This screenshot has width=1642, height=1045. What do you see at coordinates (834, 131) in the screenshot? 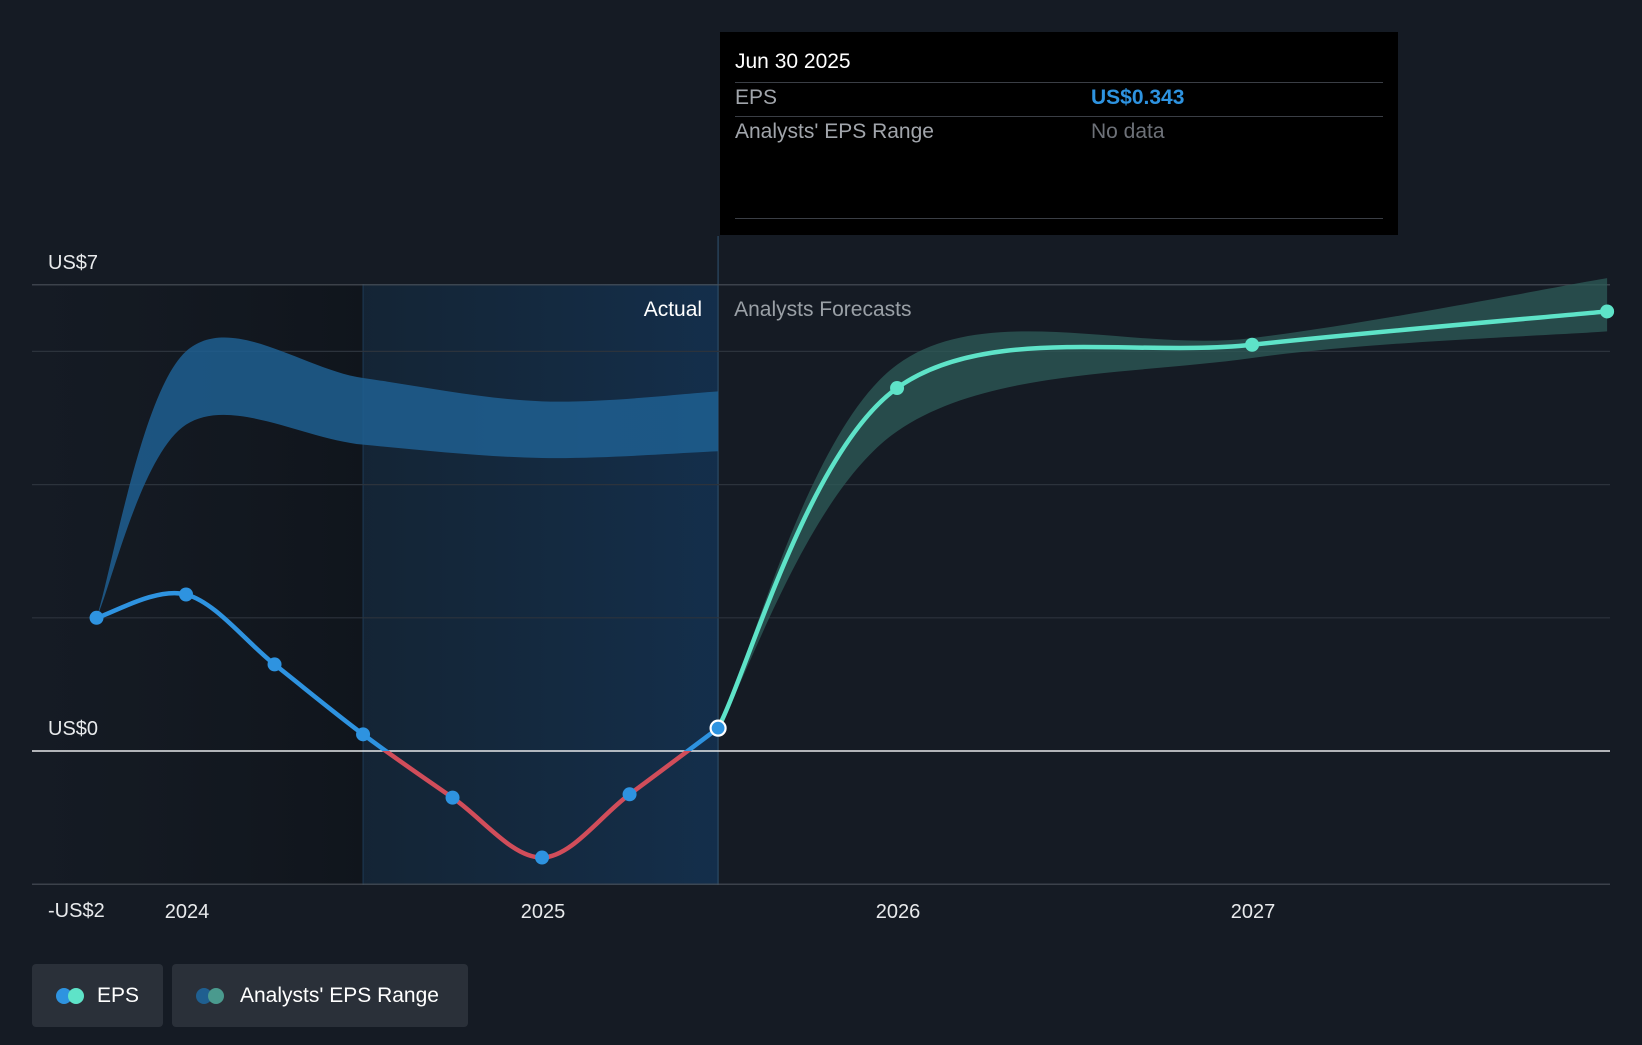
I see `tooltip-range-label: Analysts' EPS Range` at bounding box center [834, 131].